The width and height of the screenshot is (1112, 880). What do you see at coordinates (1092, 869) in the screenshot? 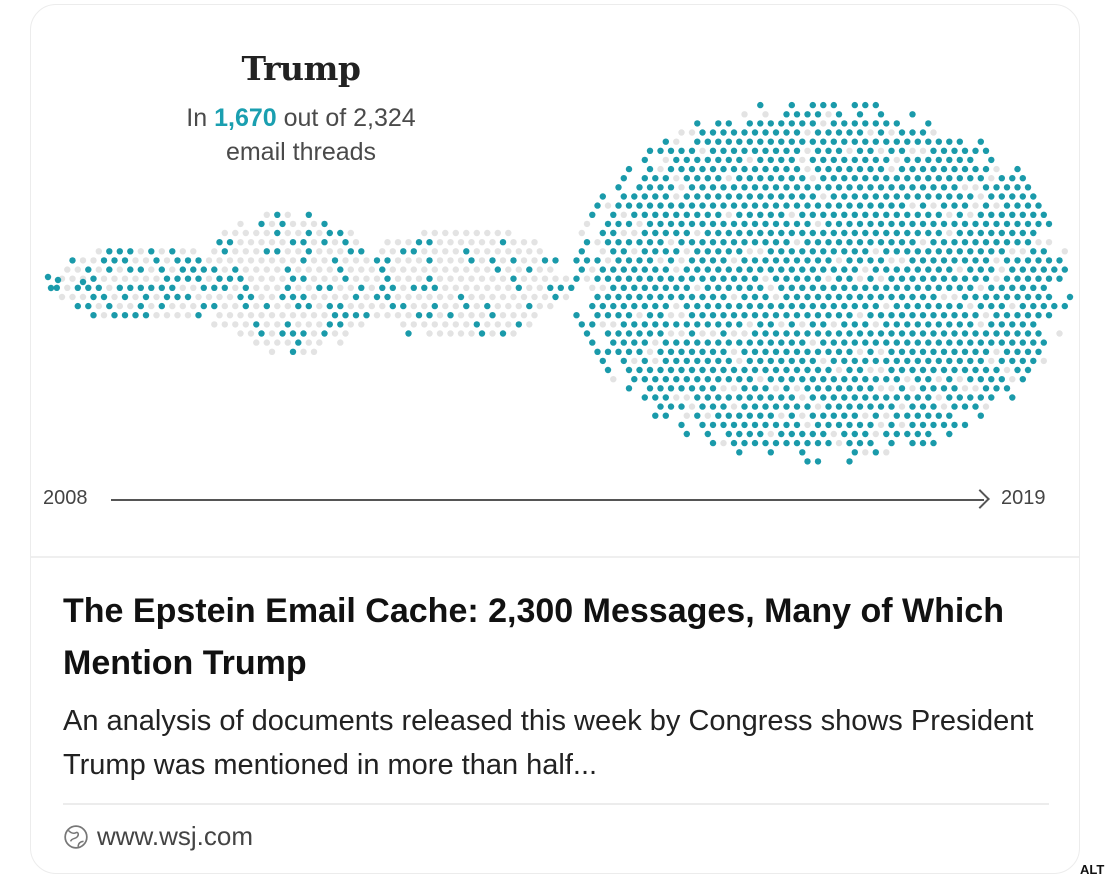
I see `alt-text-badge: ALT` at bounding box center [1092, 869].